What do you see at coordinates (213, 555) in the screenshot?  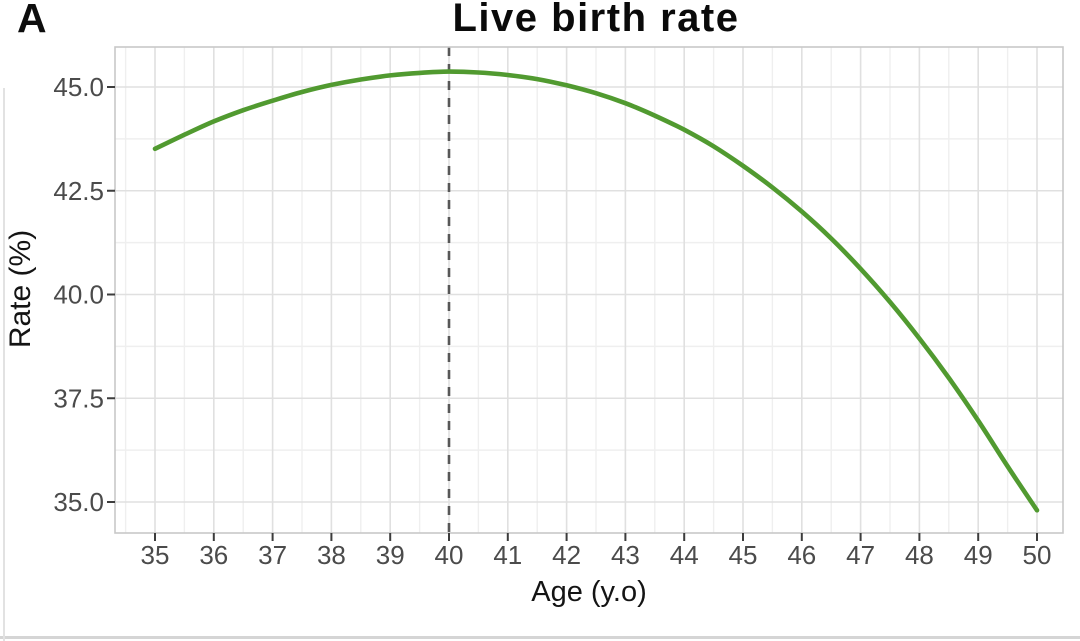 I see `x-tick-label: 36` at bounding box center [213, 555].